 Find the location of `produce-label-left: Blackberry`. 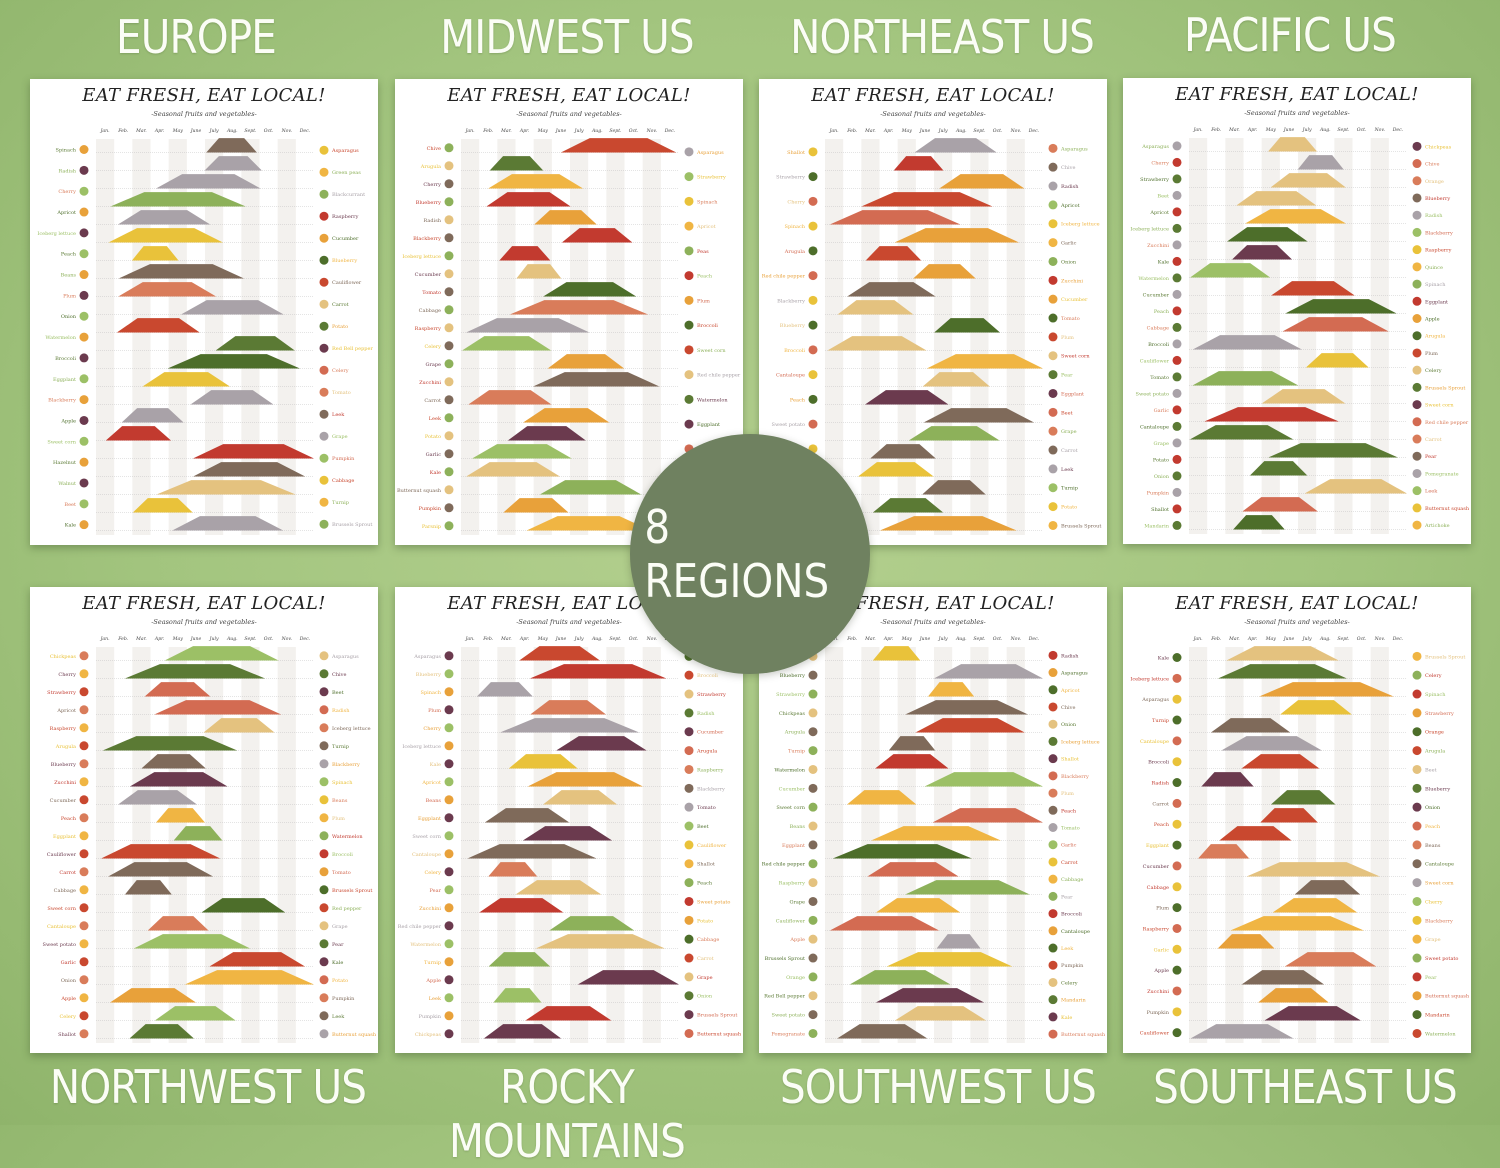

produce-label-left: Blackberry is located at coordinates (62, 401).